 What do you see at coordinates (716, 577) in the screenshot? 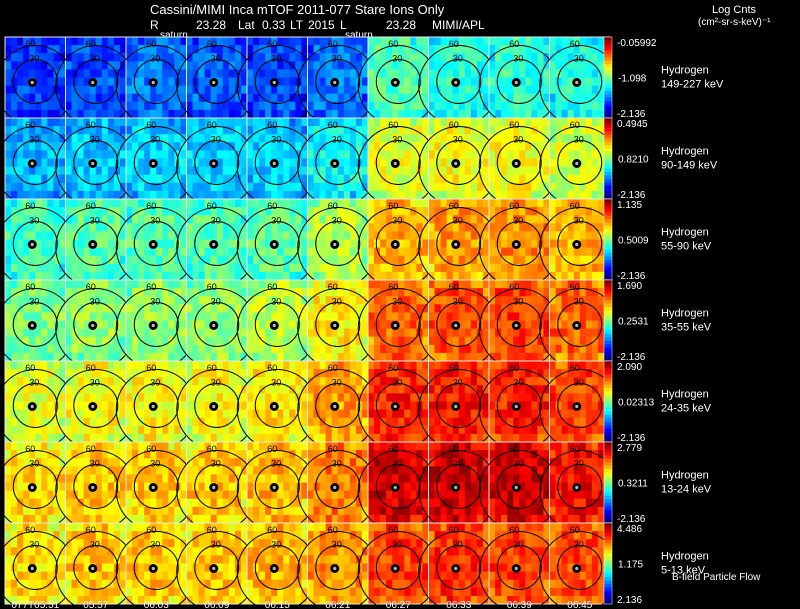
I see `footnote: B-field Particle Flow` at bounding box center [716, 577].